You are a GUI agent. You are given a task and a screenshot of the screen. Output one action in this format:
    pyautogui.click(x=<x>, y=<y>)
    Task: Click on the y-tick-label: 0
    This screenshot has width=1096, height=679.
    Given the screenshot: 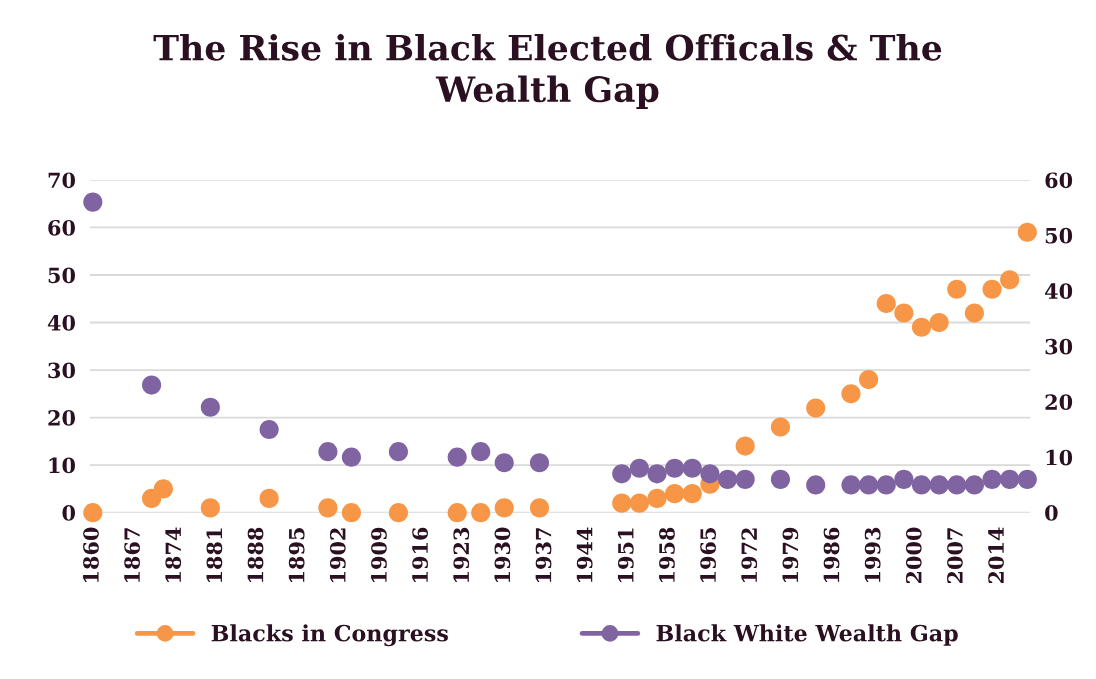 What is the action you would take?
    pyautogui.click(x=69, y=513)
    